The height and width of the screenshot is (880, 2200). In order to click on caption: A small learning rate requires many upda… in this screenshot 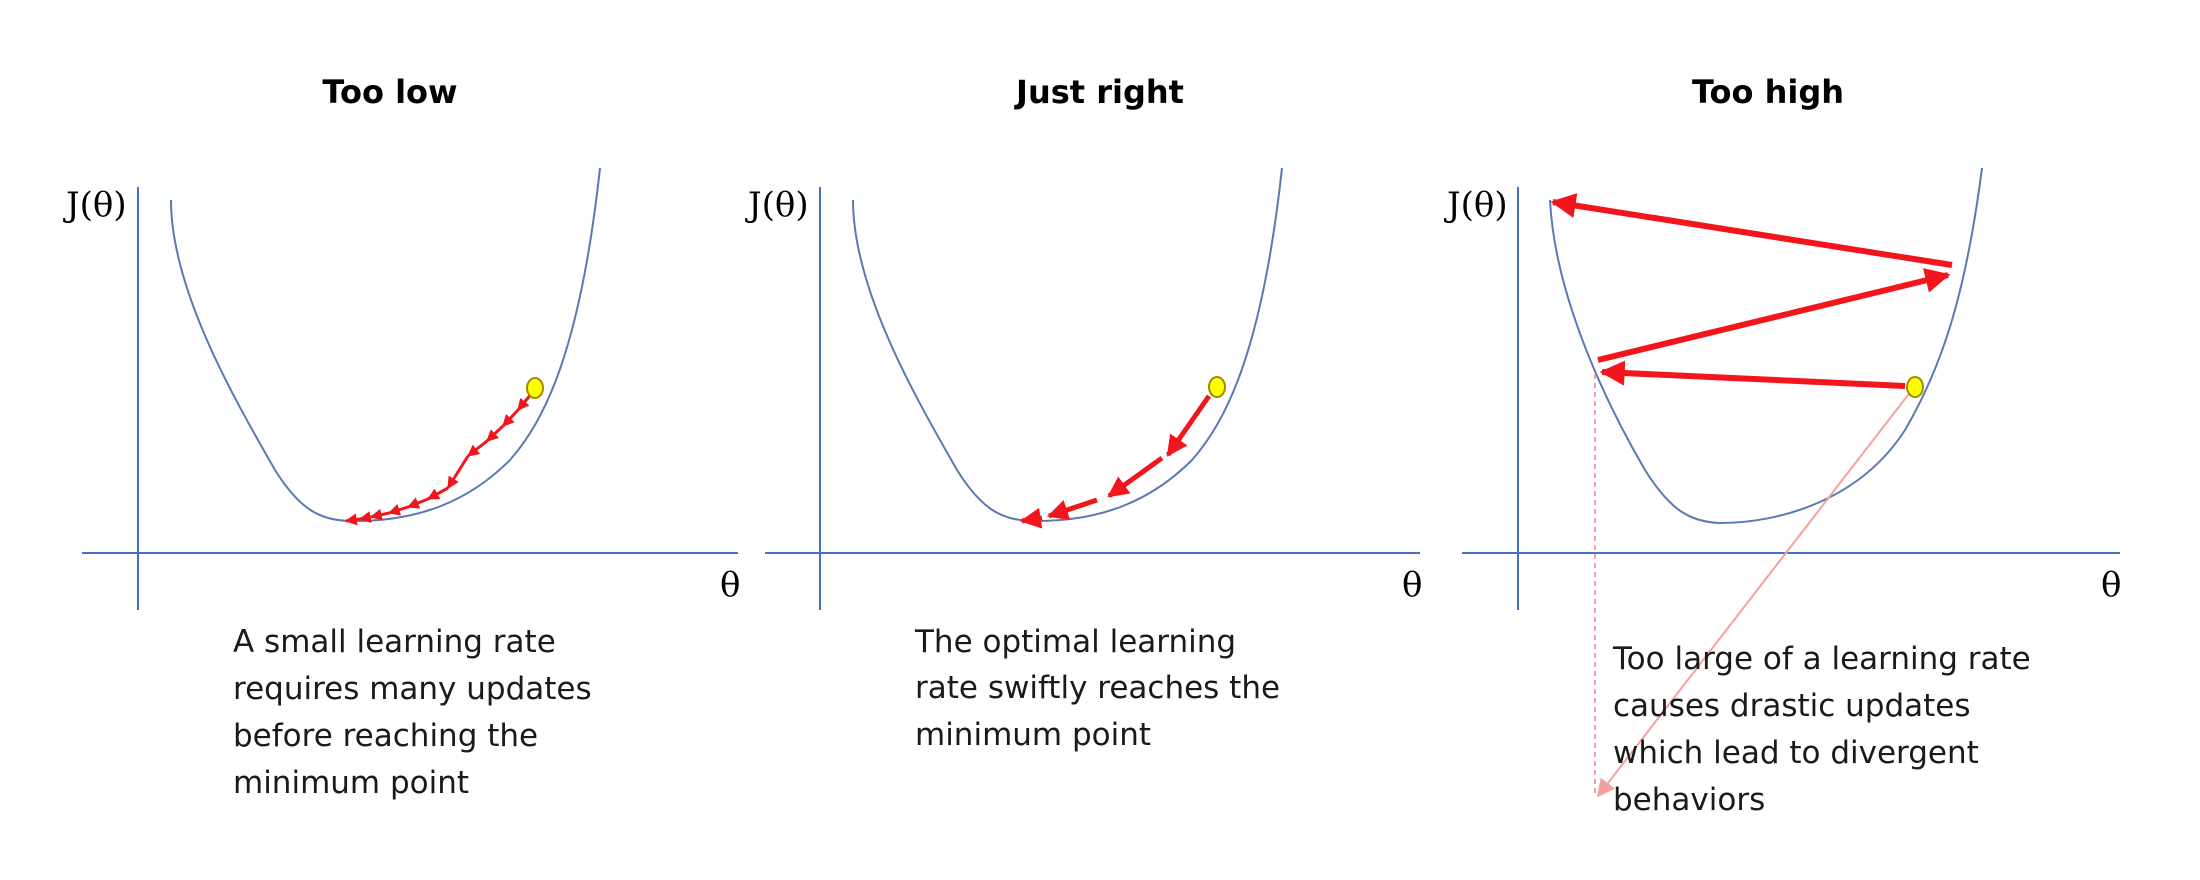, I will do `click(417, 712)`.